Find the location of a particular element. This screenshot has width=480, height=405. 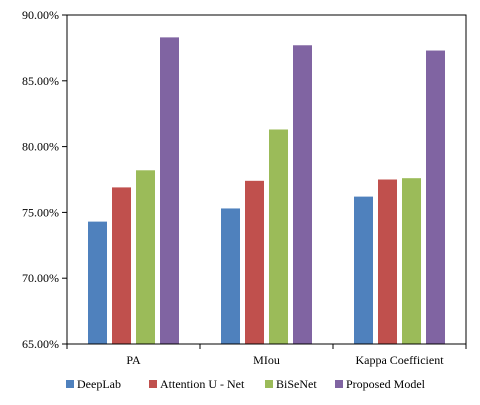

bar-bisenet-miou is located at coordinates (278, 236).